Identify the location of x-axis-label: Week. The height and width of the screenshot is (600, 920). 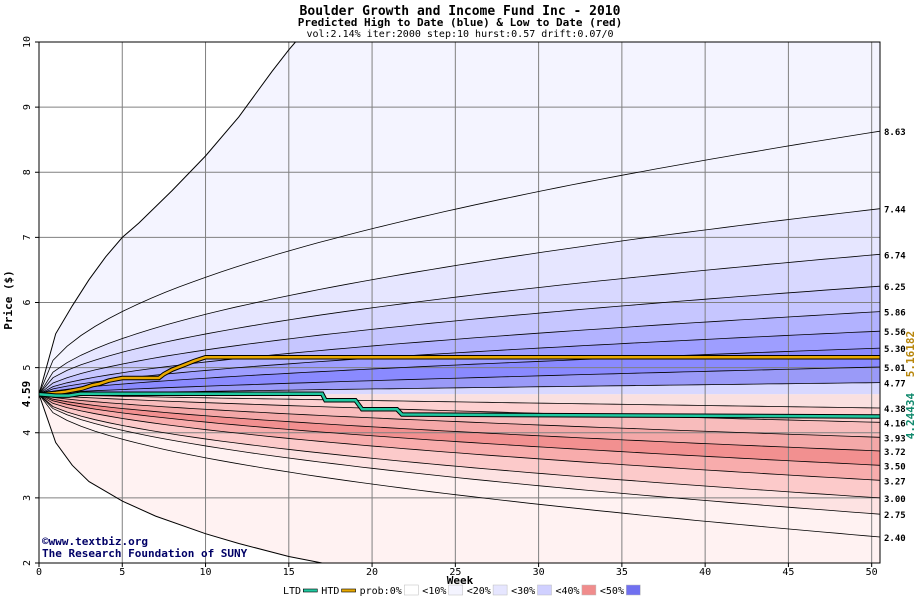
(460, 580).